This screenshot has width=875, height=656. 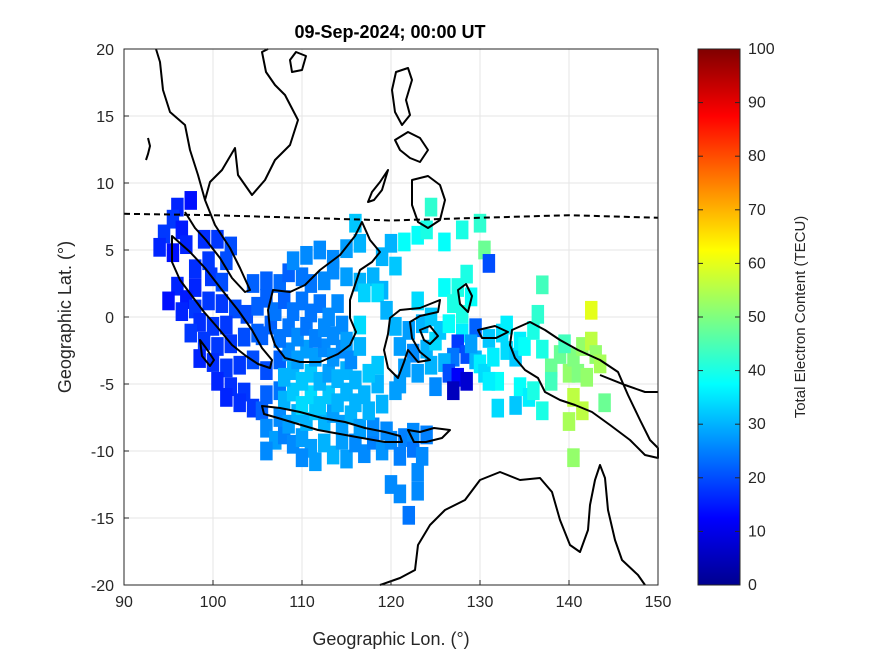 I want to click on coastline-sumatra, so click(x=222, y=302).